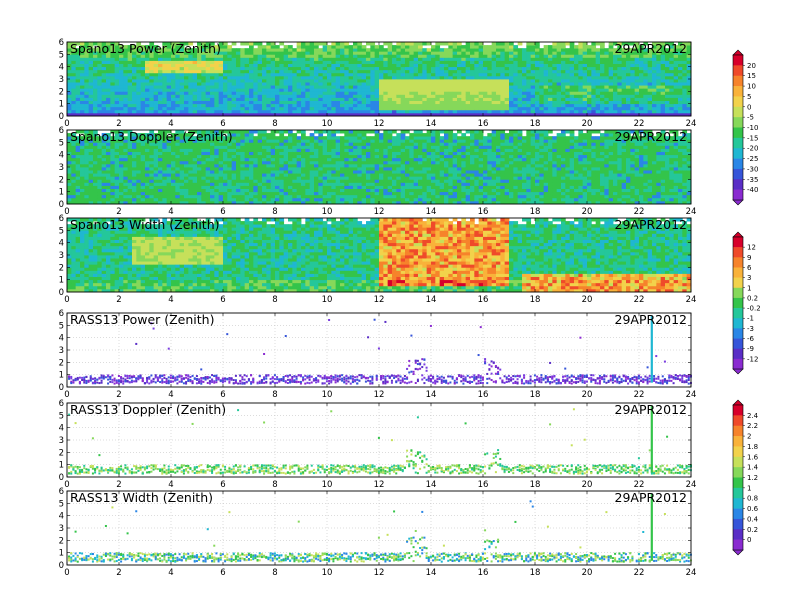  Describe the element at coordinates (749, 437) in the screenshot. I see `colorbar-tick-label: 2` at that location.